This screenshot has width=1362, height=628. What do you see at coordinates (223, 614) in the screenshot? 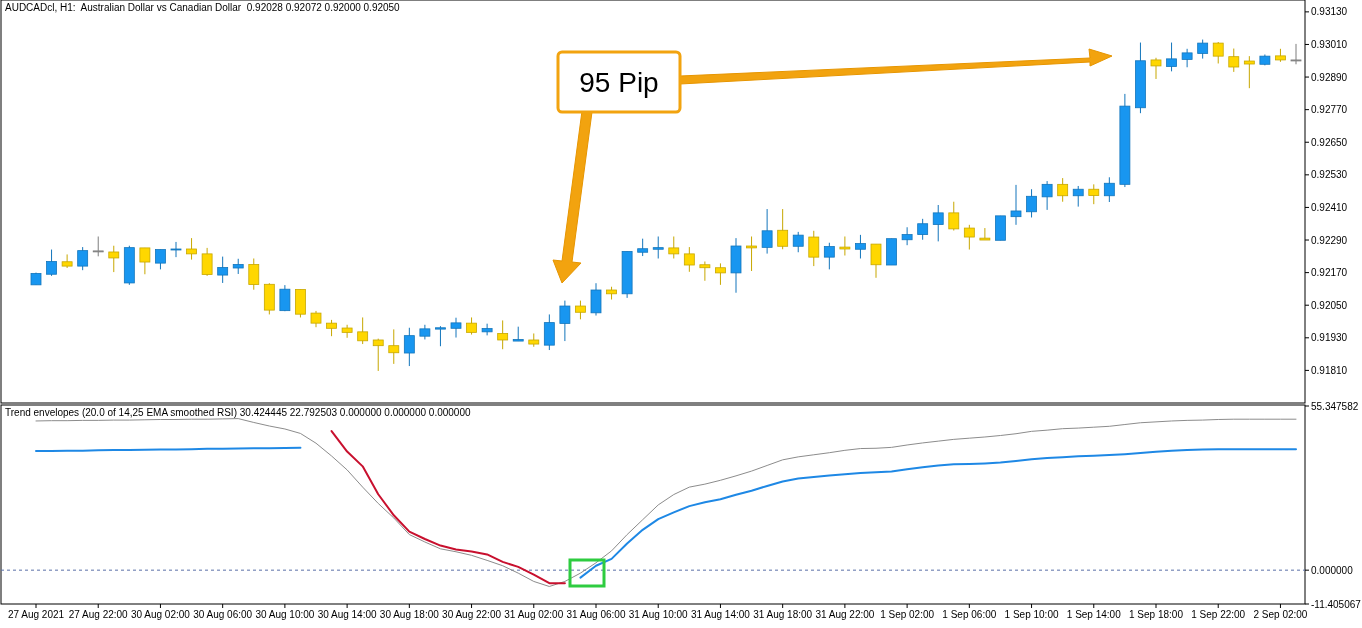
I see `x-tick-label: 30 Aug 06:00` at bounding box center [223, 614].